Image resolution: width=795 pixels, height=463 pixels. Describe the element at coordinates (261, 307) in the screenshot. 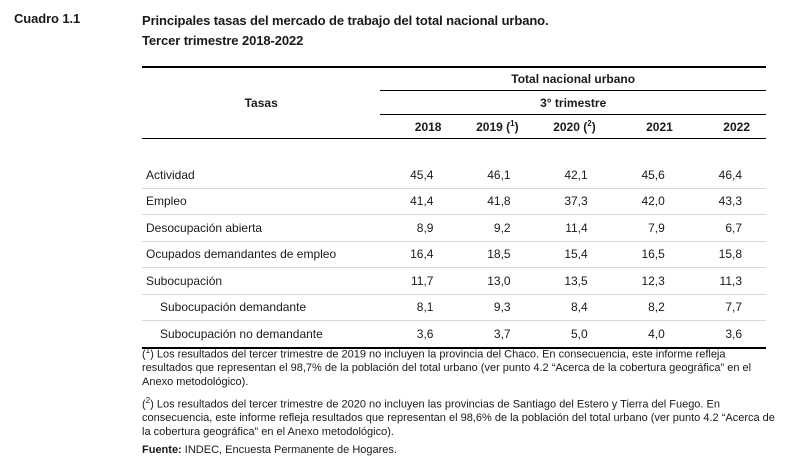

I see `row-label: Subocupación demandante` at that location.